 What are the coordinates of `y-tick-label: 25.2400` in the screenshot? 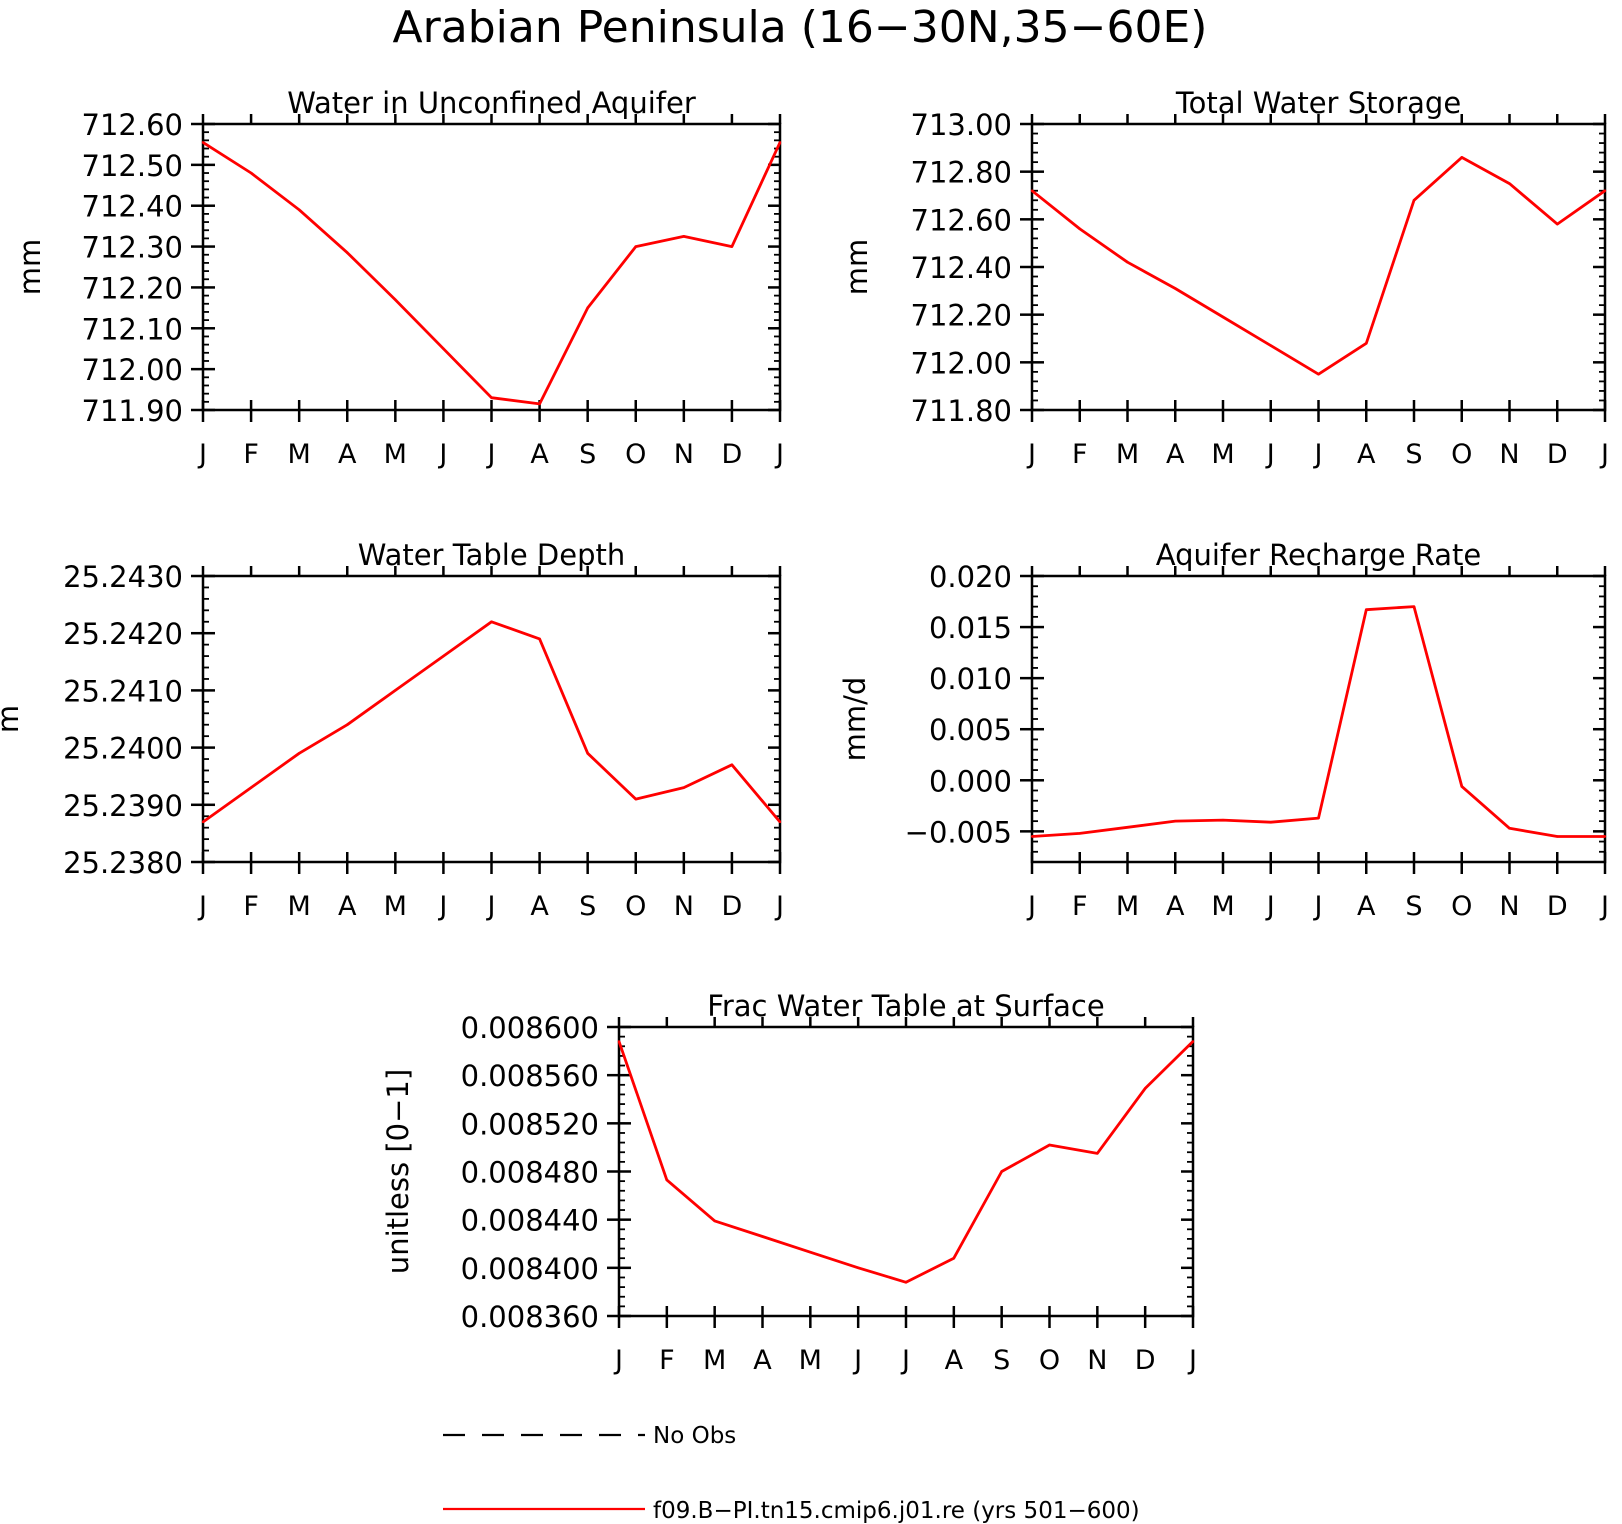 It's located at (123, 749).